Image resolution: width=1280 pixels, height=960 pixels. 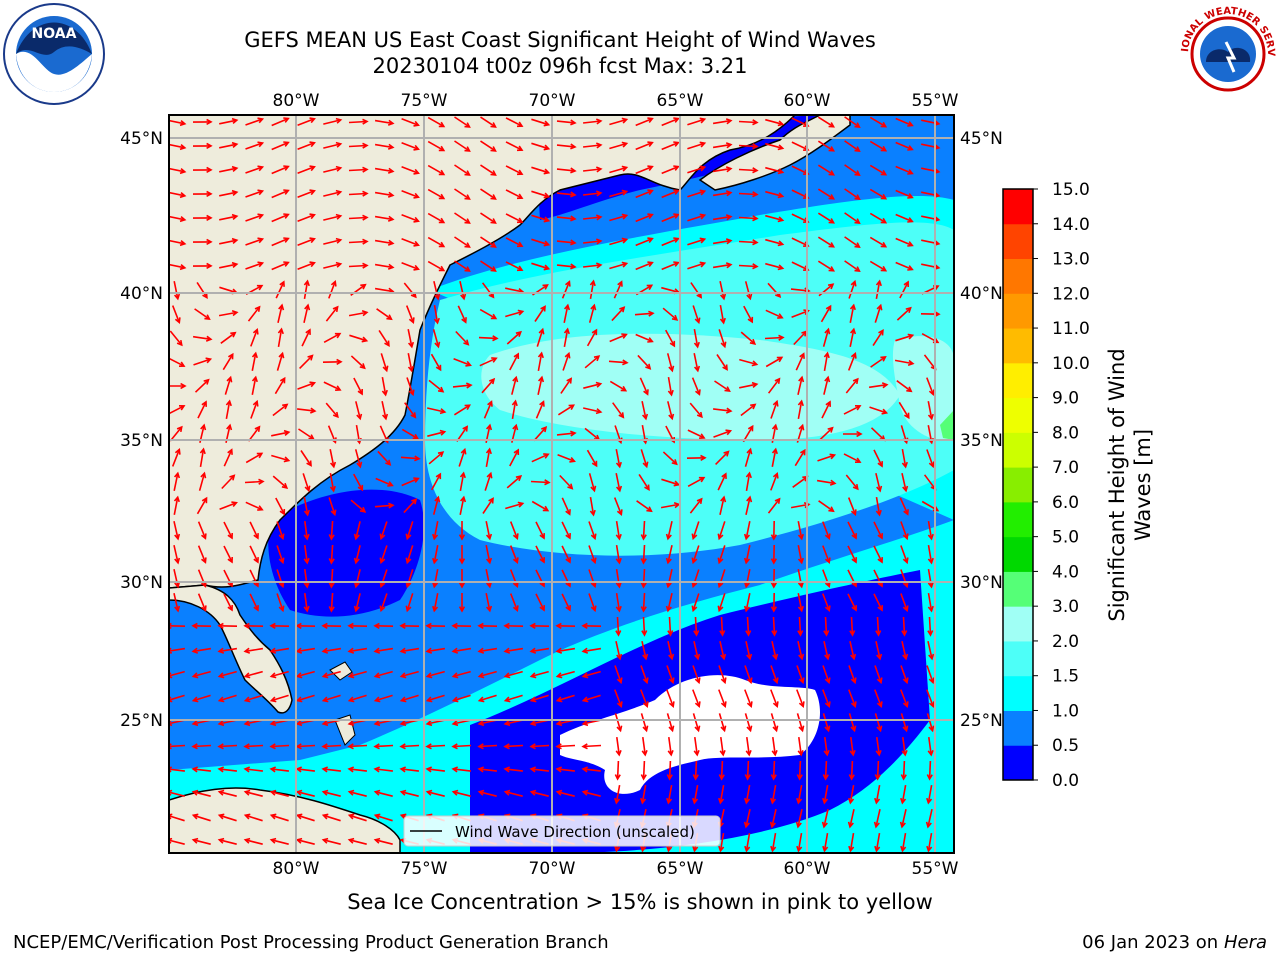 What do you see at coordinates (141, 721) in the screenshot?
I see `lat-label-left: 25°N` at bounding box center [141, 721].